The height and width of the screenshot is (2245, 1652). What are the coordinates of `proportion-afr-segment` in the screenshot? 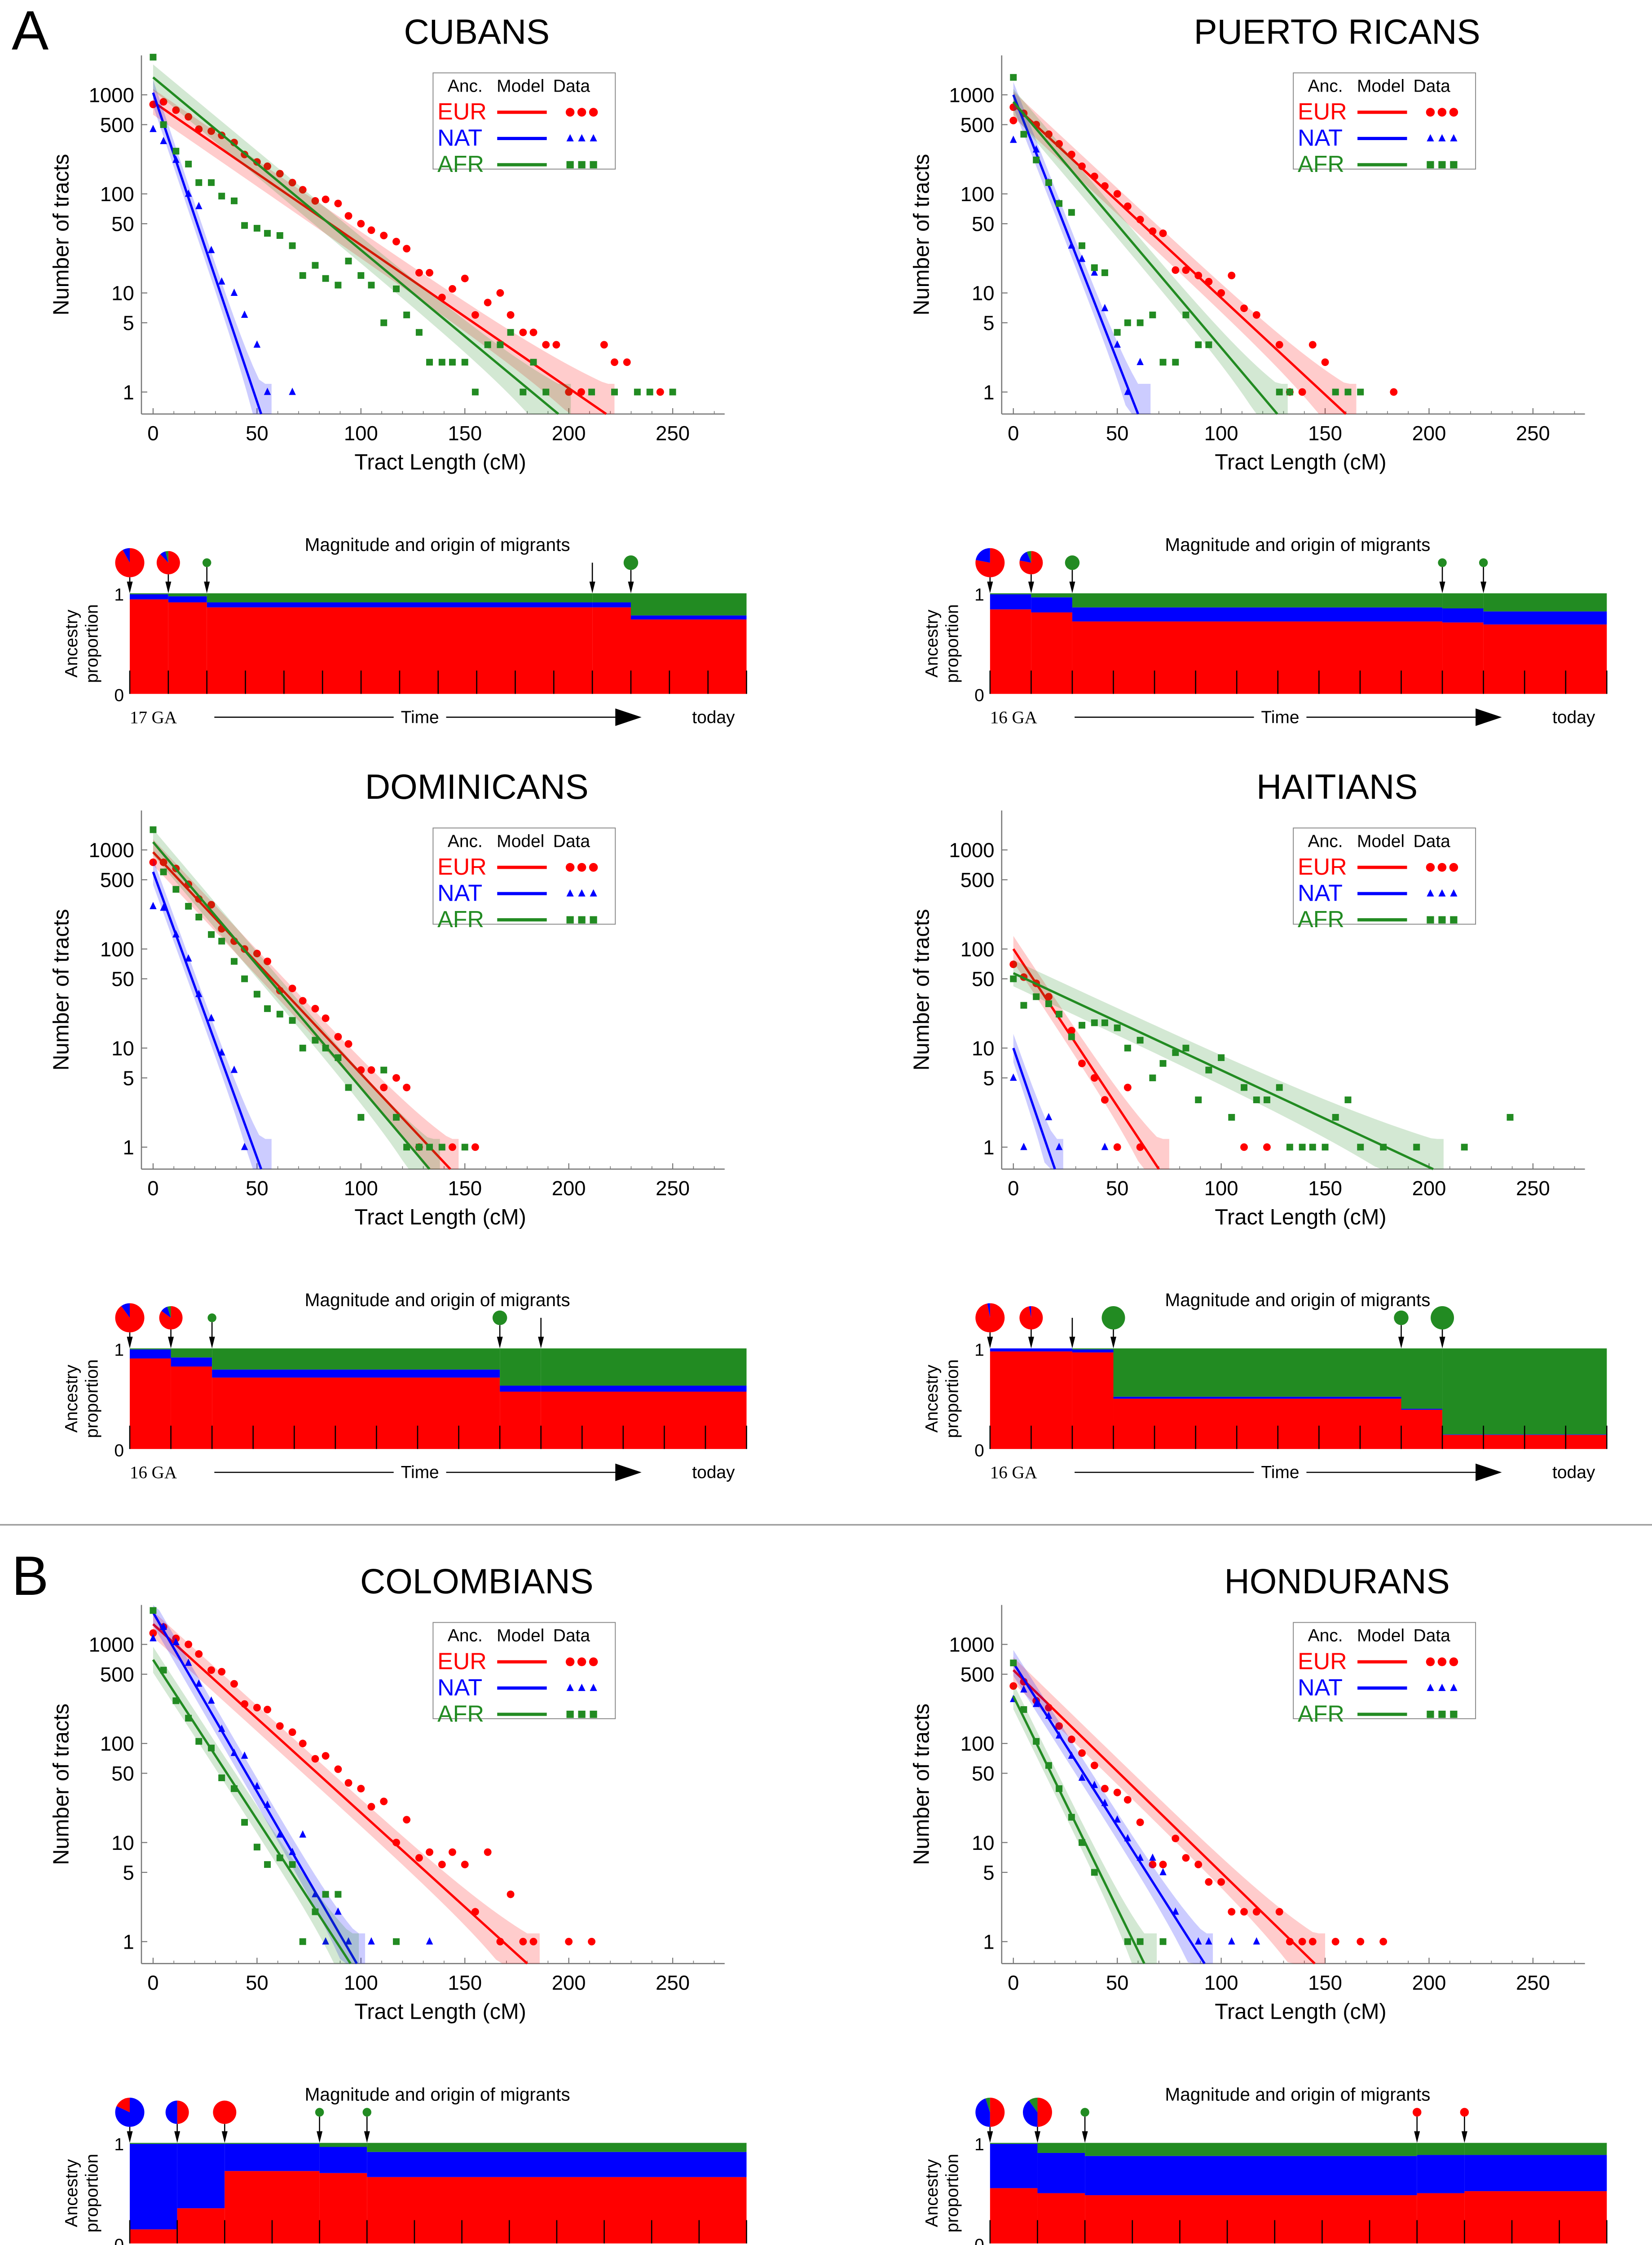 It's located at (1463, 600).